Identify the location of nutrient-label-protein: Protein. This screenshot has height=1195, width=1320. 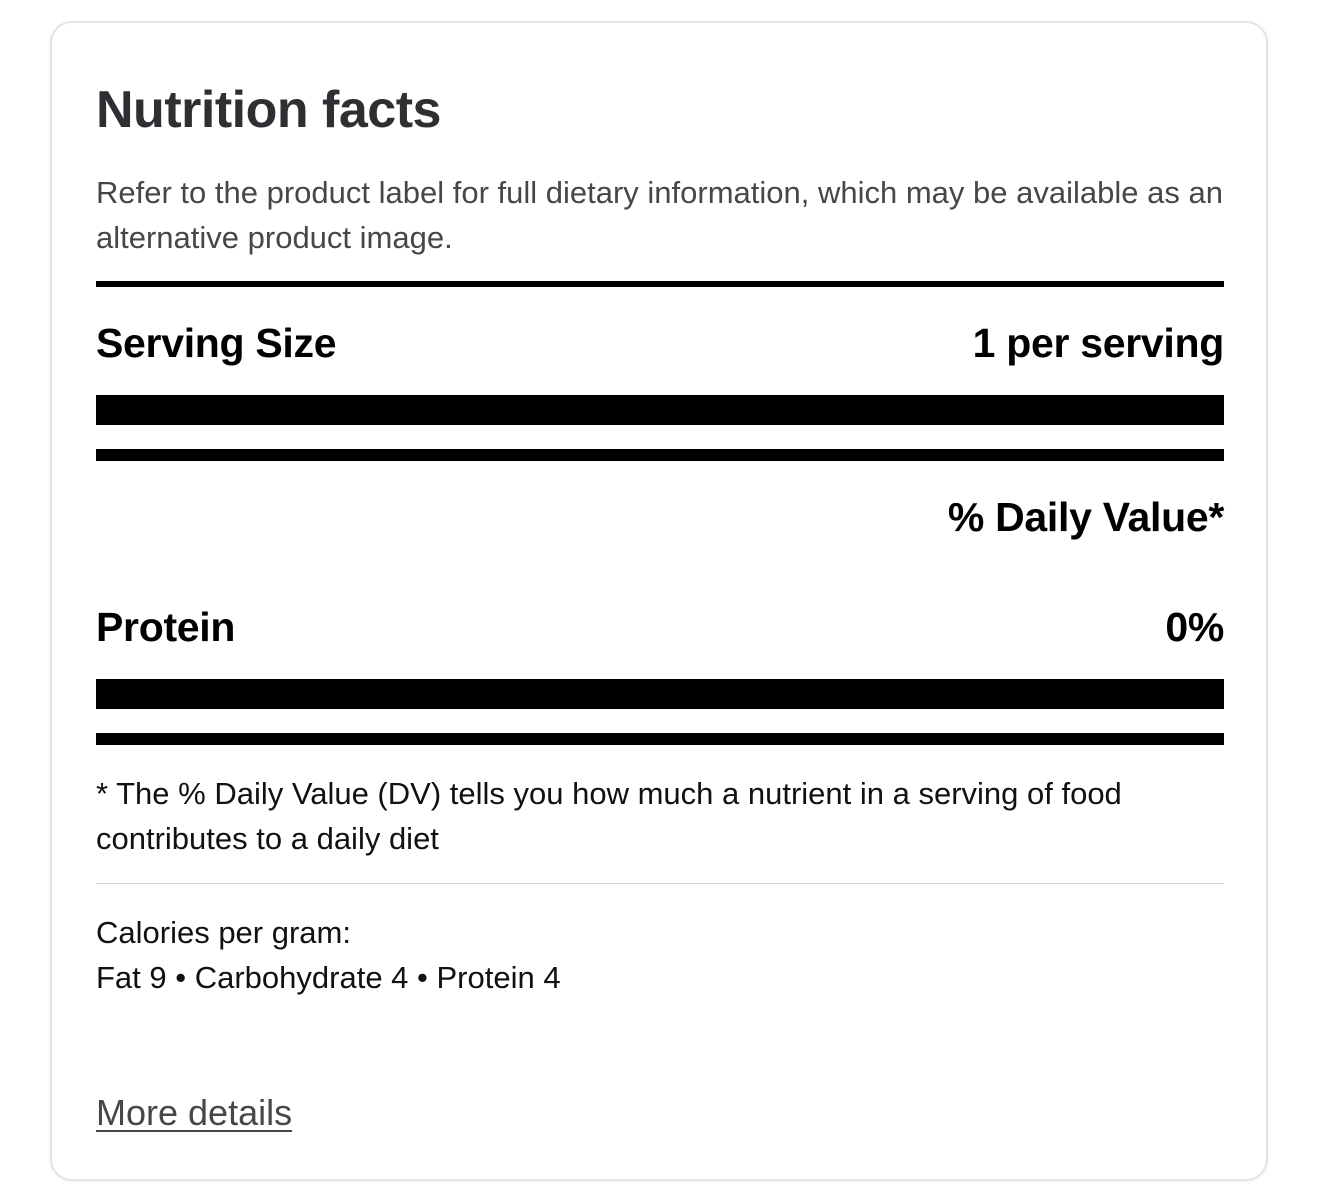
(166, 627).